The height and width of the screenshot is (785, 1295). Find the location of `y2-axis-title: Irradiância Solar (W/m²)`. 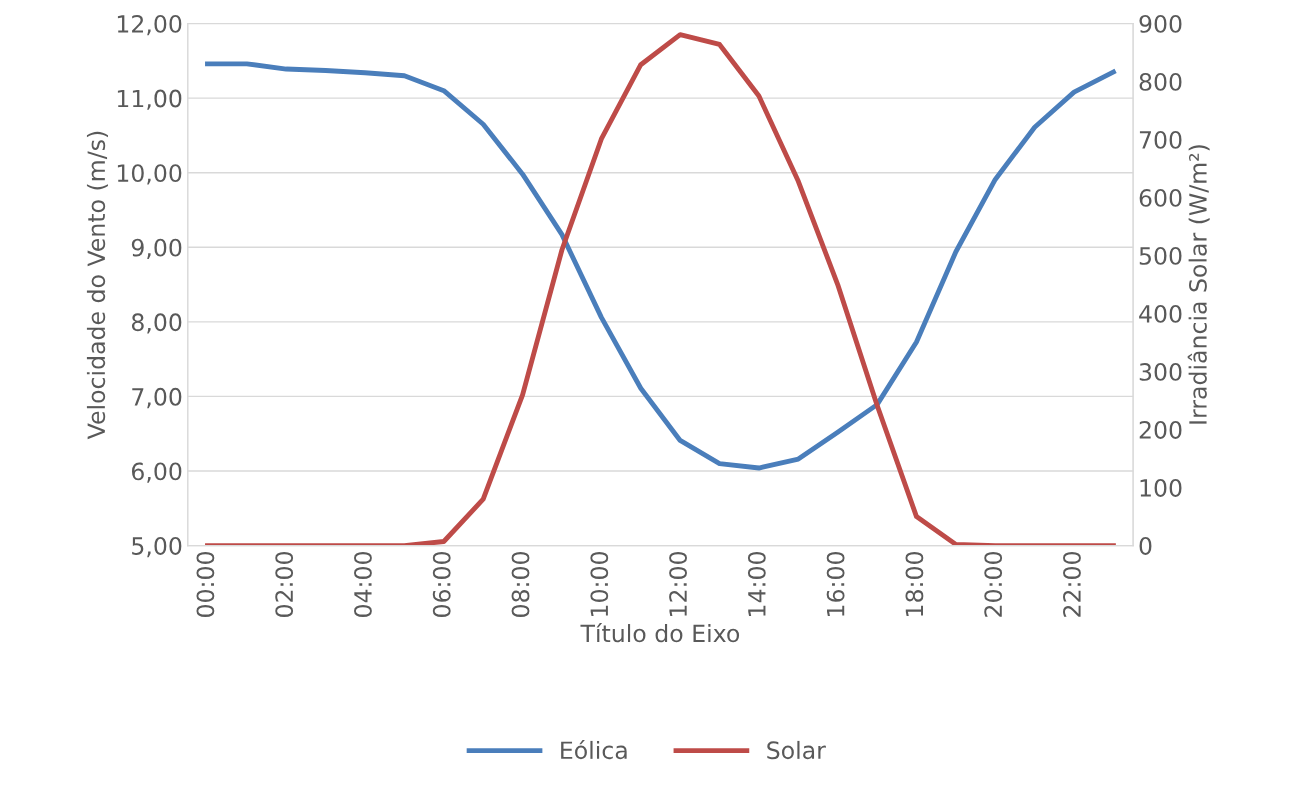

y2-axis-title: Irradiância Solar (W/m²) is located at coordinates (1198, 284).